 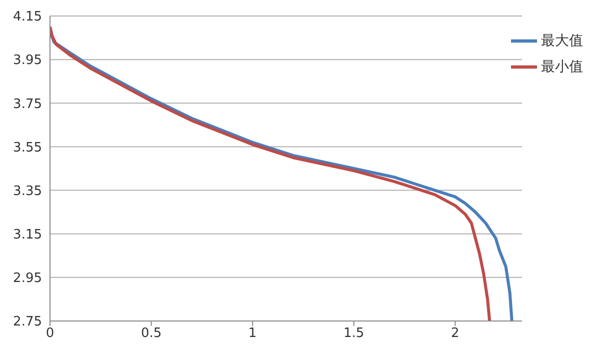 What do you see at coordinates (562, 67) in the screenshot?
I see `legend-label: 最小值` at bounding box center [562, 67].